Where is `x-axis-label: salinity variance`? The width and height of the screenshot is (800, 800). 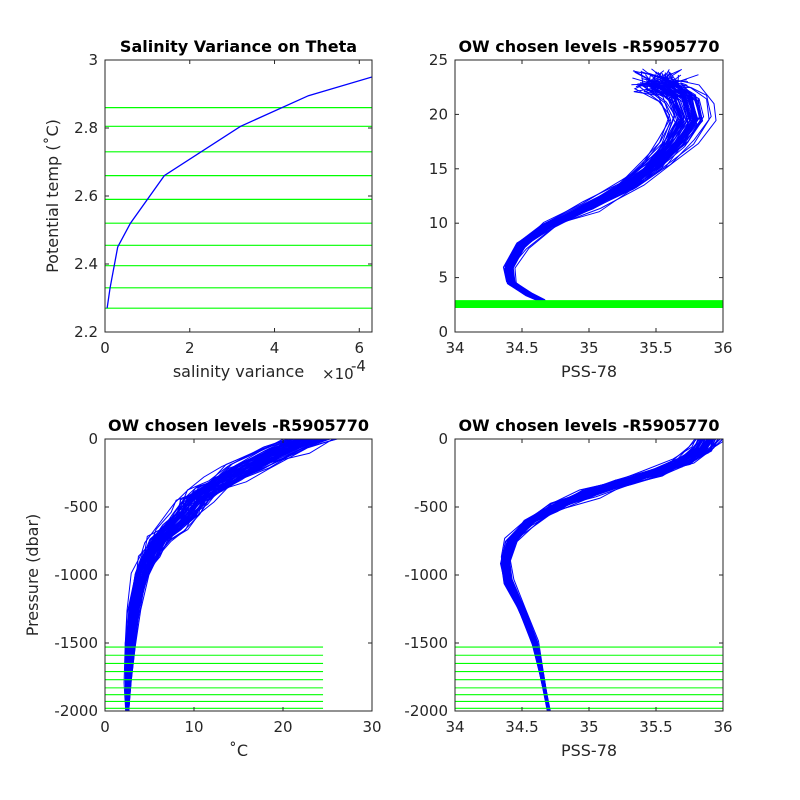 x-axis-label: salinity variance is located at coordinates (238, 371).